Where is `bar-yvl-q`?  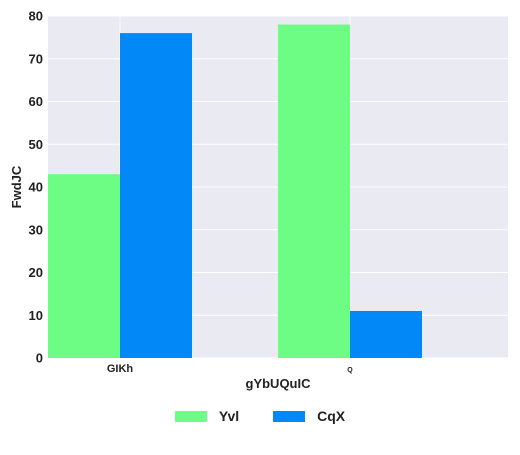 bar-yvl-q is located at coordinates (314, 191).